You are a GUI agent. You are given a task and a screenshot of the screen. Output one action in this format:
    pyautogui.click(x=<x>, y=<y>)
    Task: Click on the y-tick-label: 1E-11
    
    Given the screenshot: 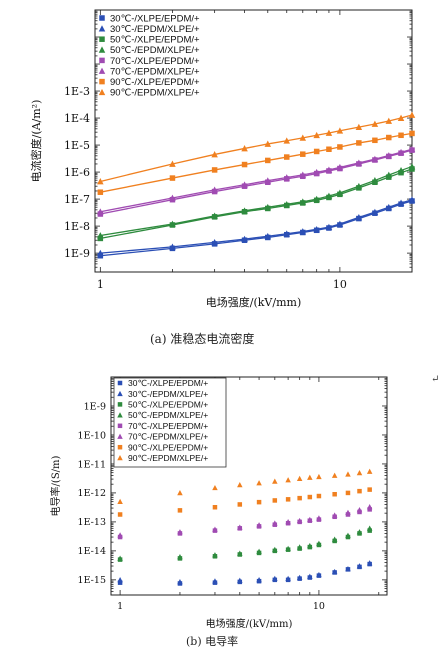 What is the action you would take?
    pyautogui.click(x=92, y=464)
    